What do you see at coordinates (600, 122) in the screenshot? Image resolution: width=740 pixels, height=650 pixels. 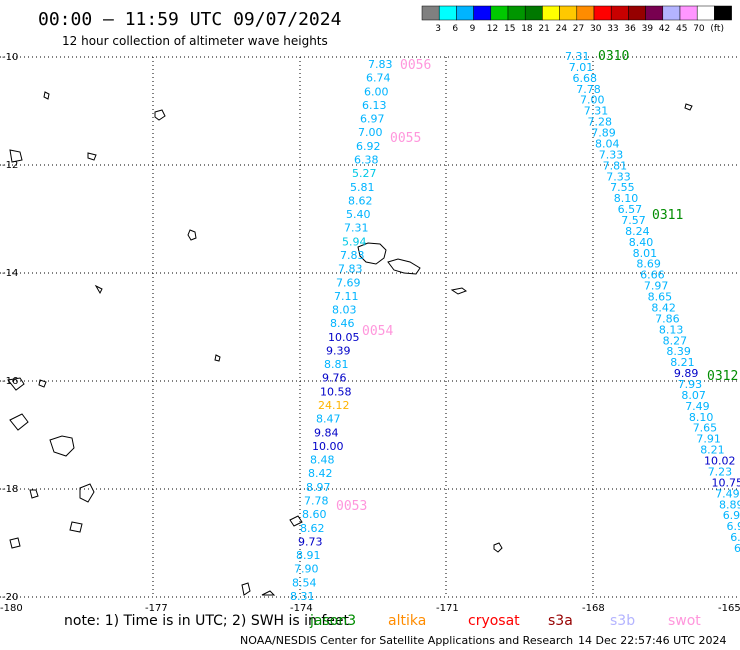 I see `swh-value: 7.28` at bounding box center [600, 122].